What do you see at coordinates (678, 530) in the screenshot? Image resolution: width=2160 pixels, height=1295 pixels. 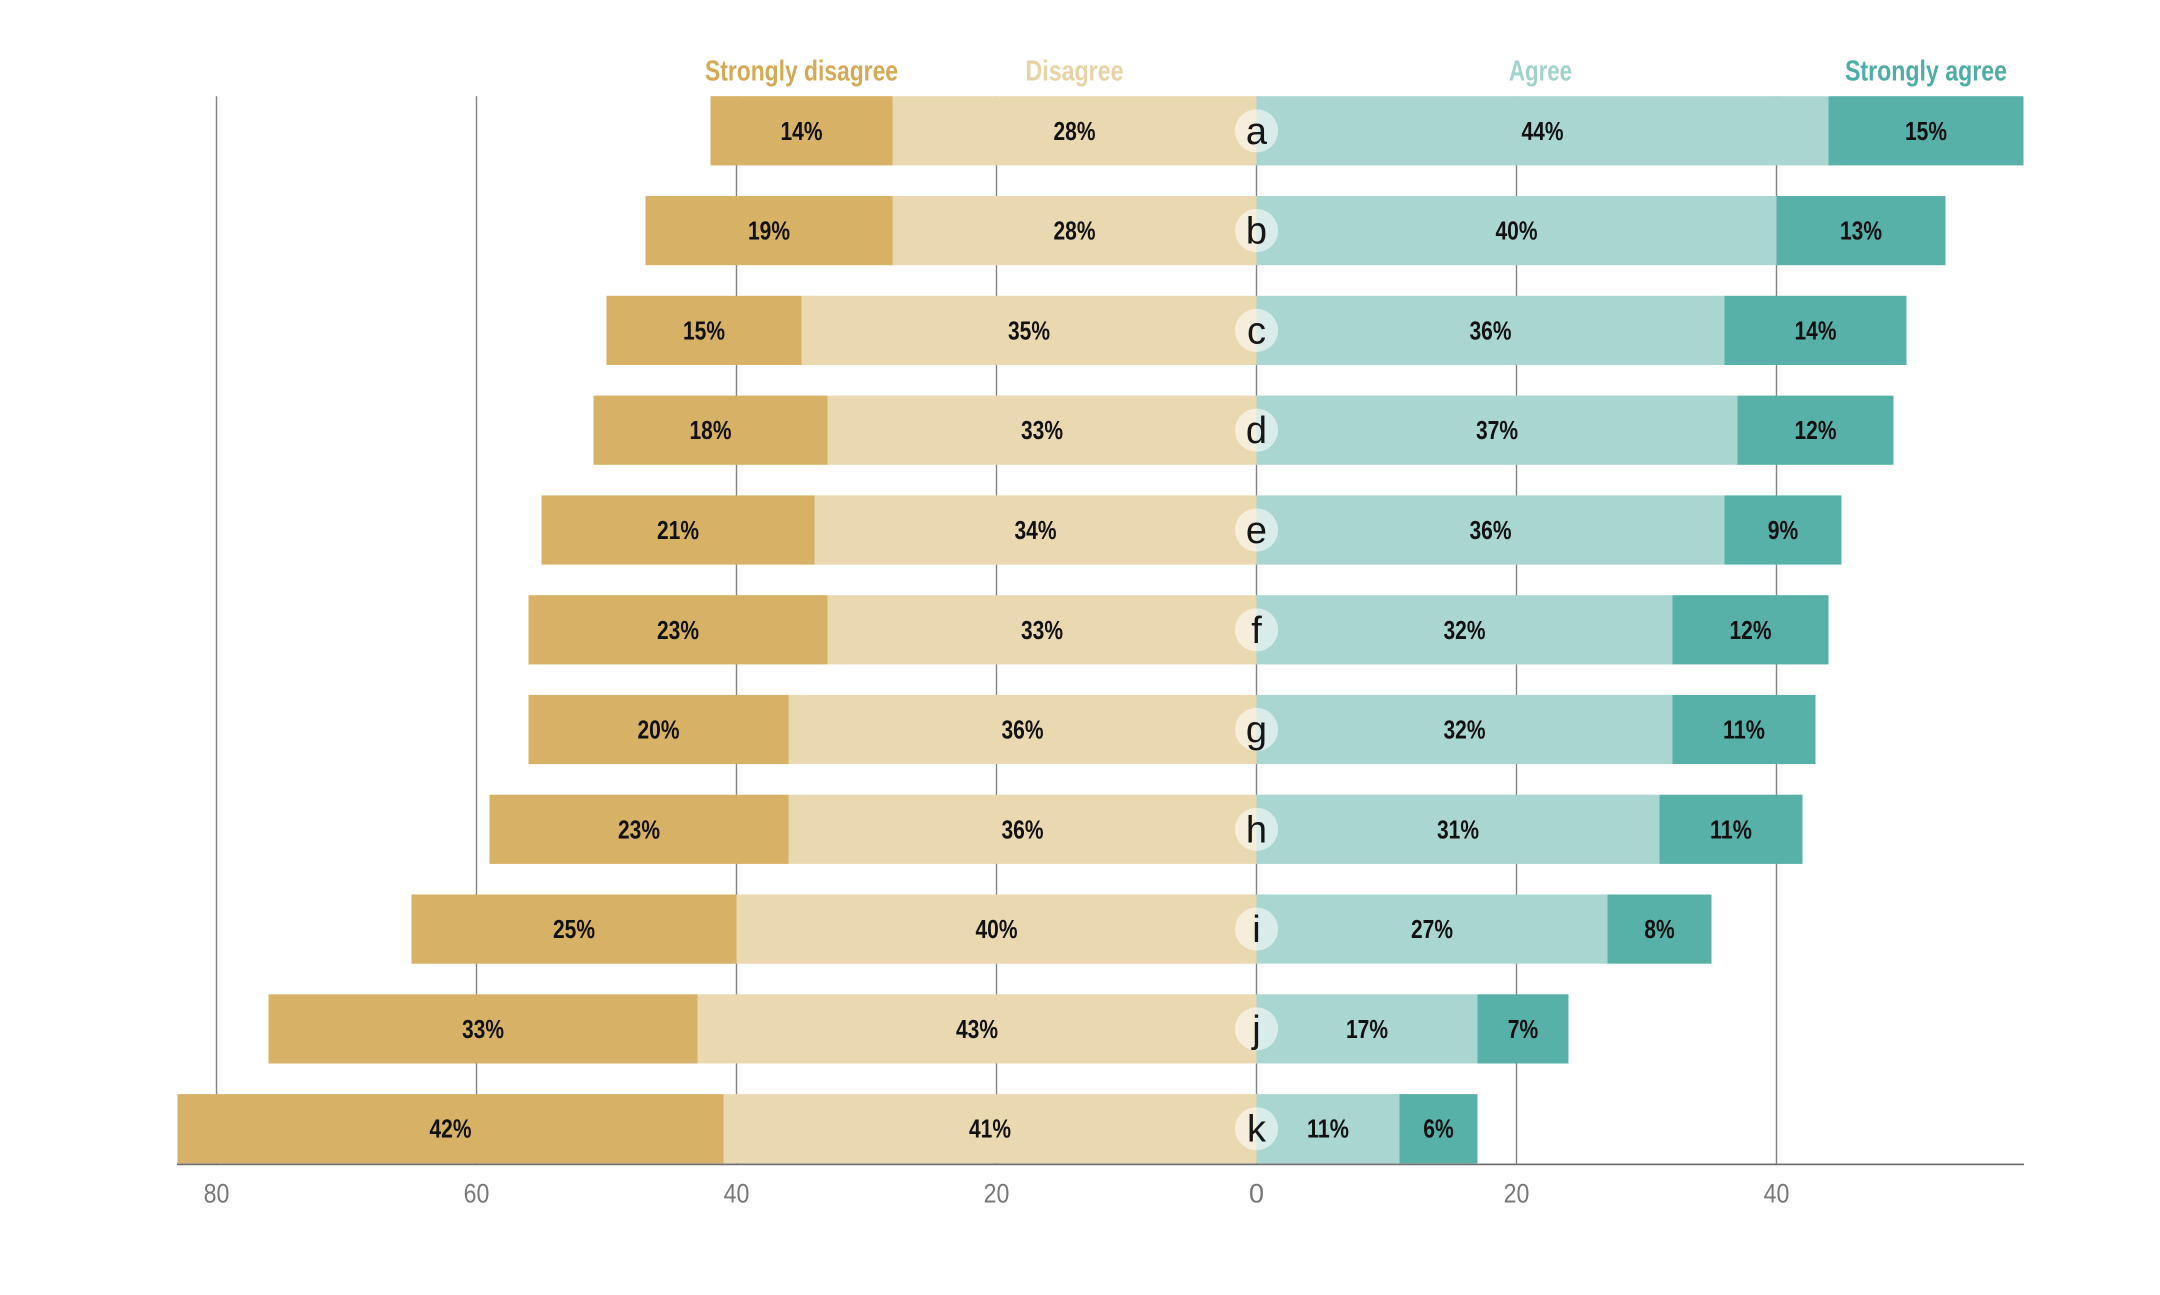 I see `svg-text: 21%` at bounding box center [678, 530].